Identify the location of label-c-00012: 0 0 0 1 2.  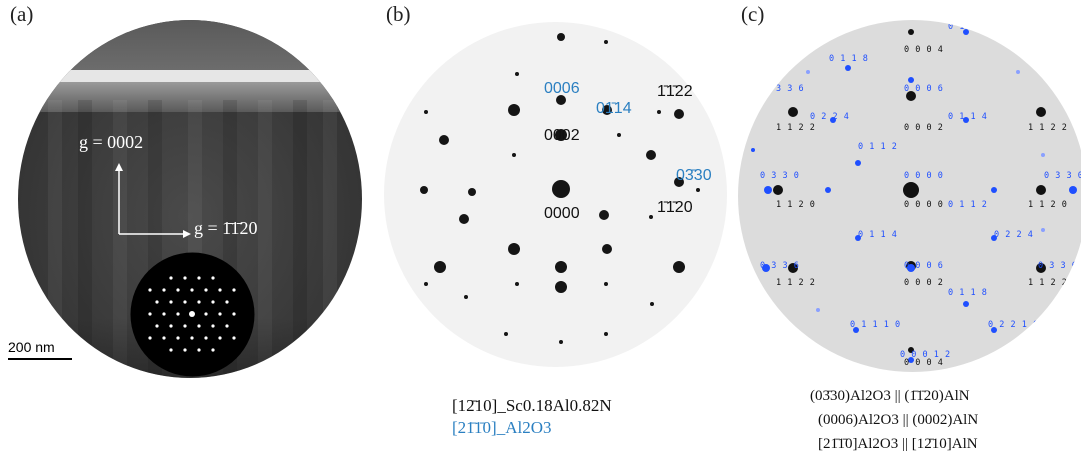
(925, 355).